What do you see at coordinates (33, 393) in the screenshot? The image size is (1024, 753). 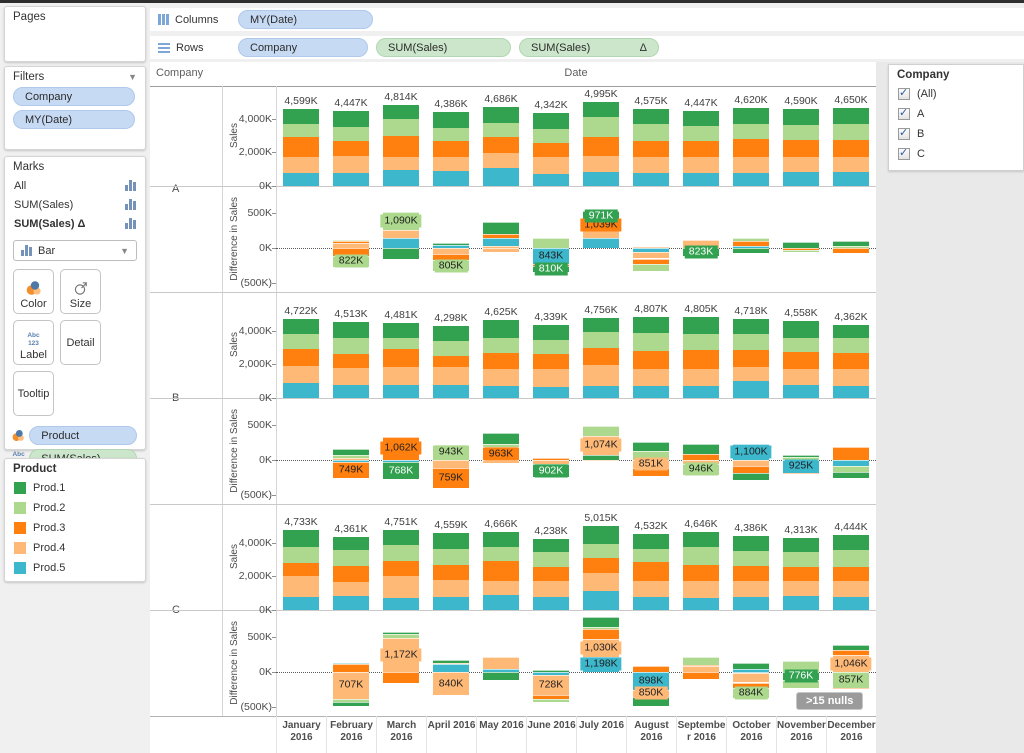 I see `tooltip-button: Tooltip` at bounding box center [33, 393].